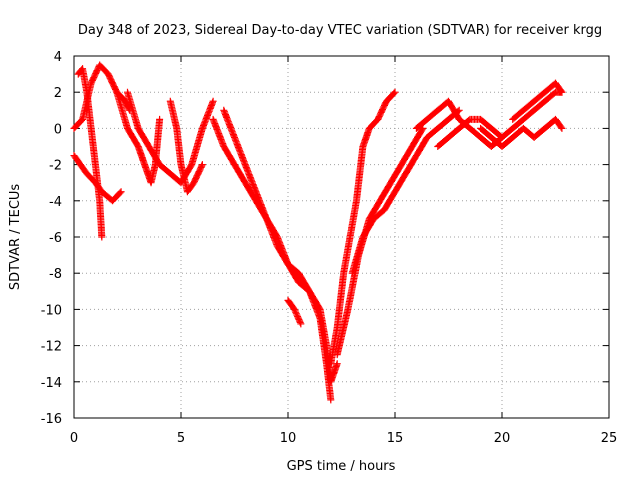  I want to click on y-tick-label: -10, so click(51, 310).